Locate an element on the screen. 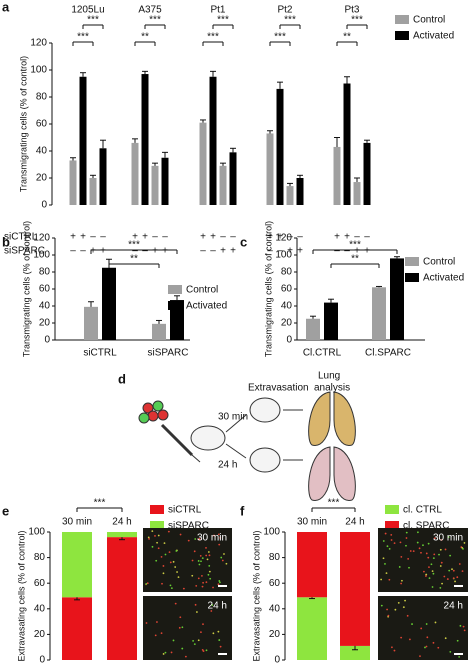 Image resolution: width=474 pixels, height=668 pixels. syringe is located at coordinates (177, 440).